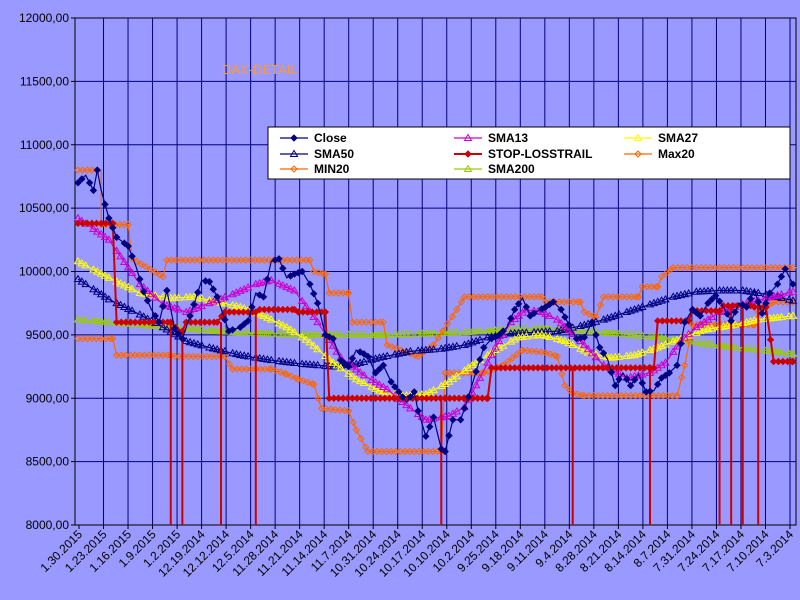  What do you see at coordinates (511, 169) in the screenshot?
I see `legend-label: SMA200` at bounding box center [511, 169].